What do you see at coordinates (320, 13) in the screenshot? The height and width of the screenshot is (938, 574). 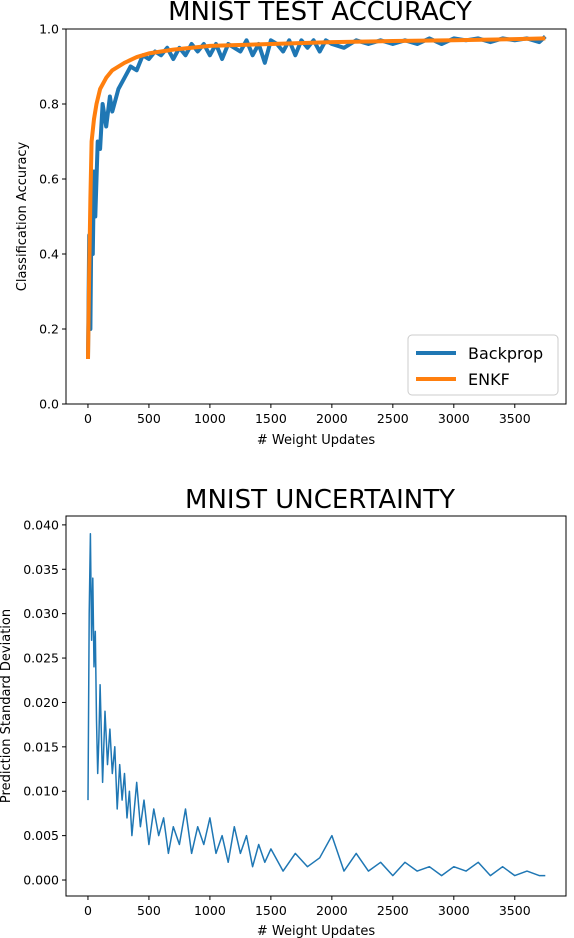 I see `chart-title: MNIST TEST ACCURACY` at bounding box center [320, 13].